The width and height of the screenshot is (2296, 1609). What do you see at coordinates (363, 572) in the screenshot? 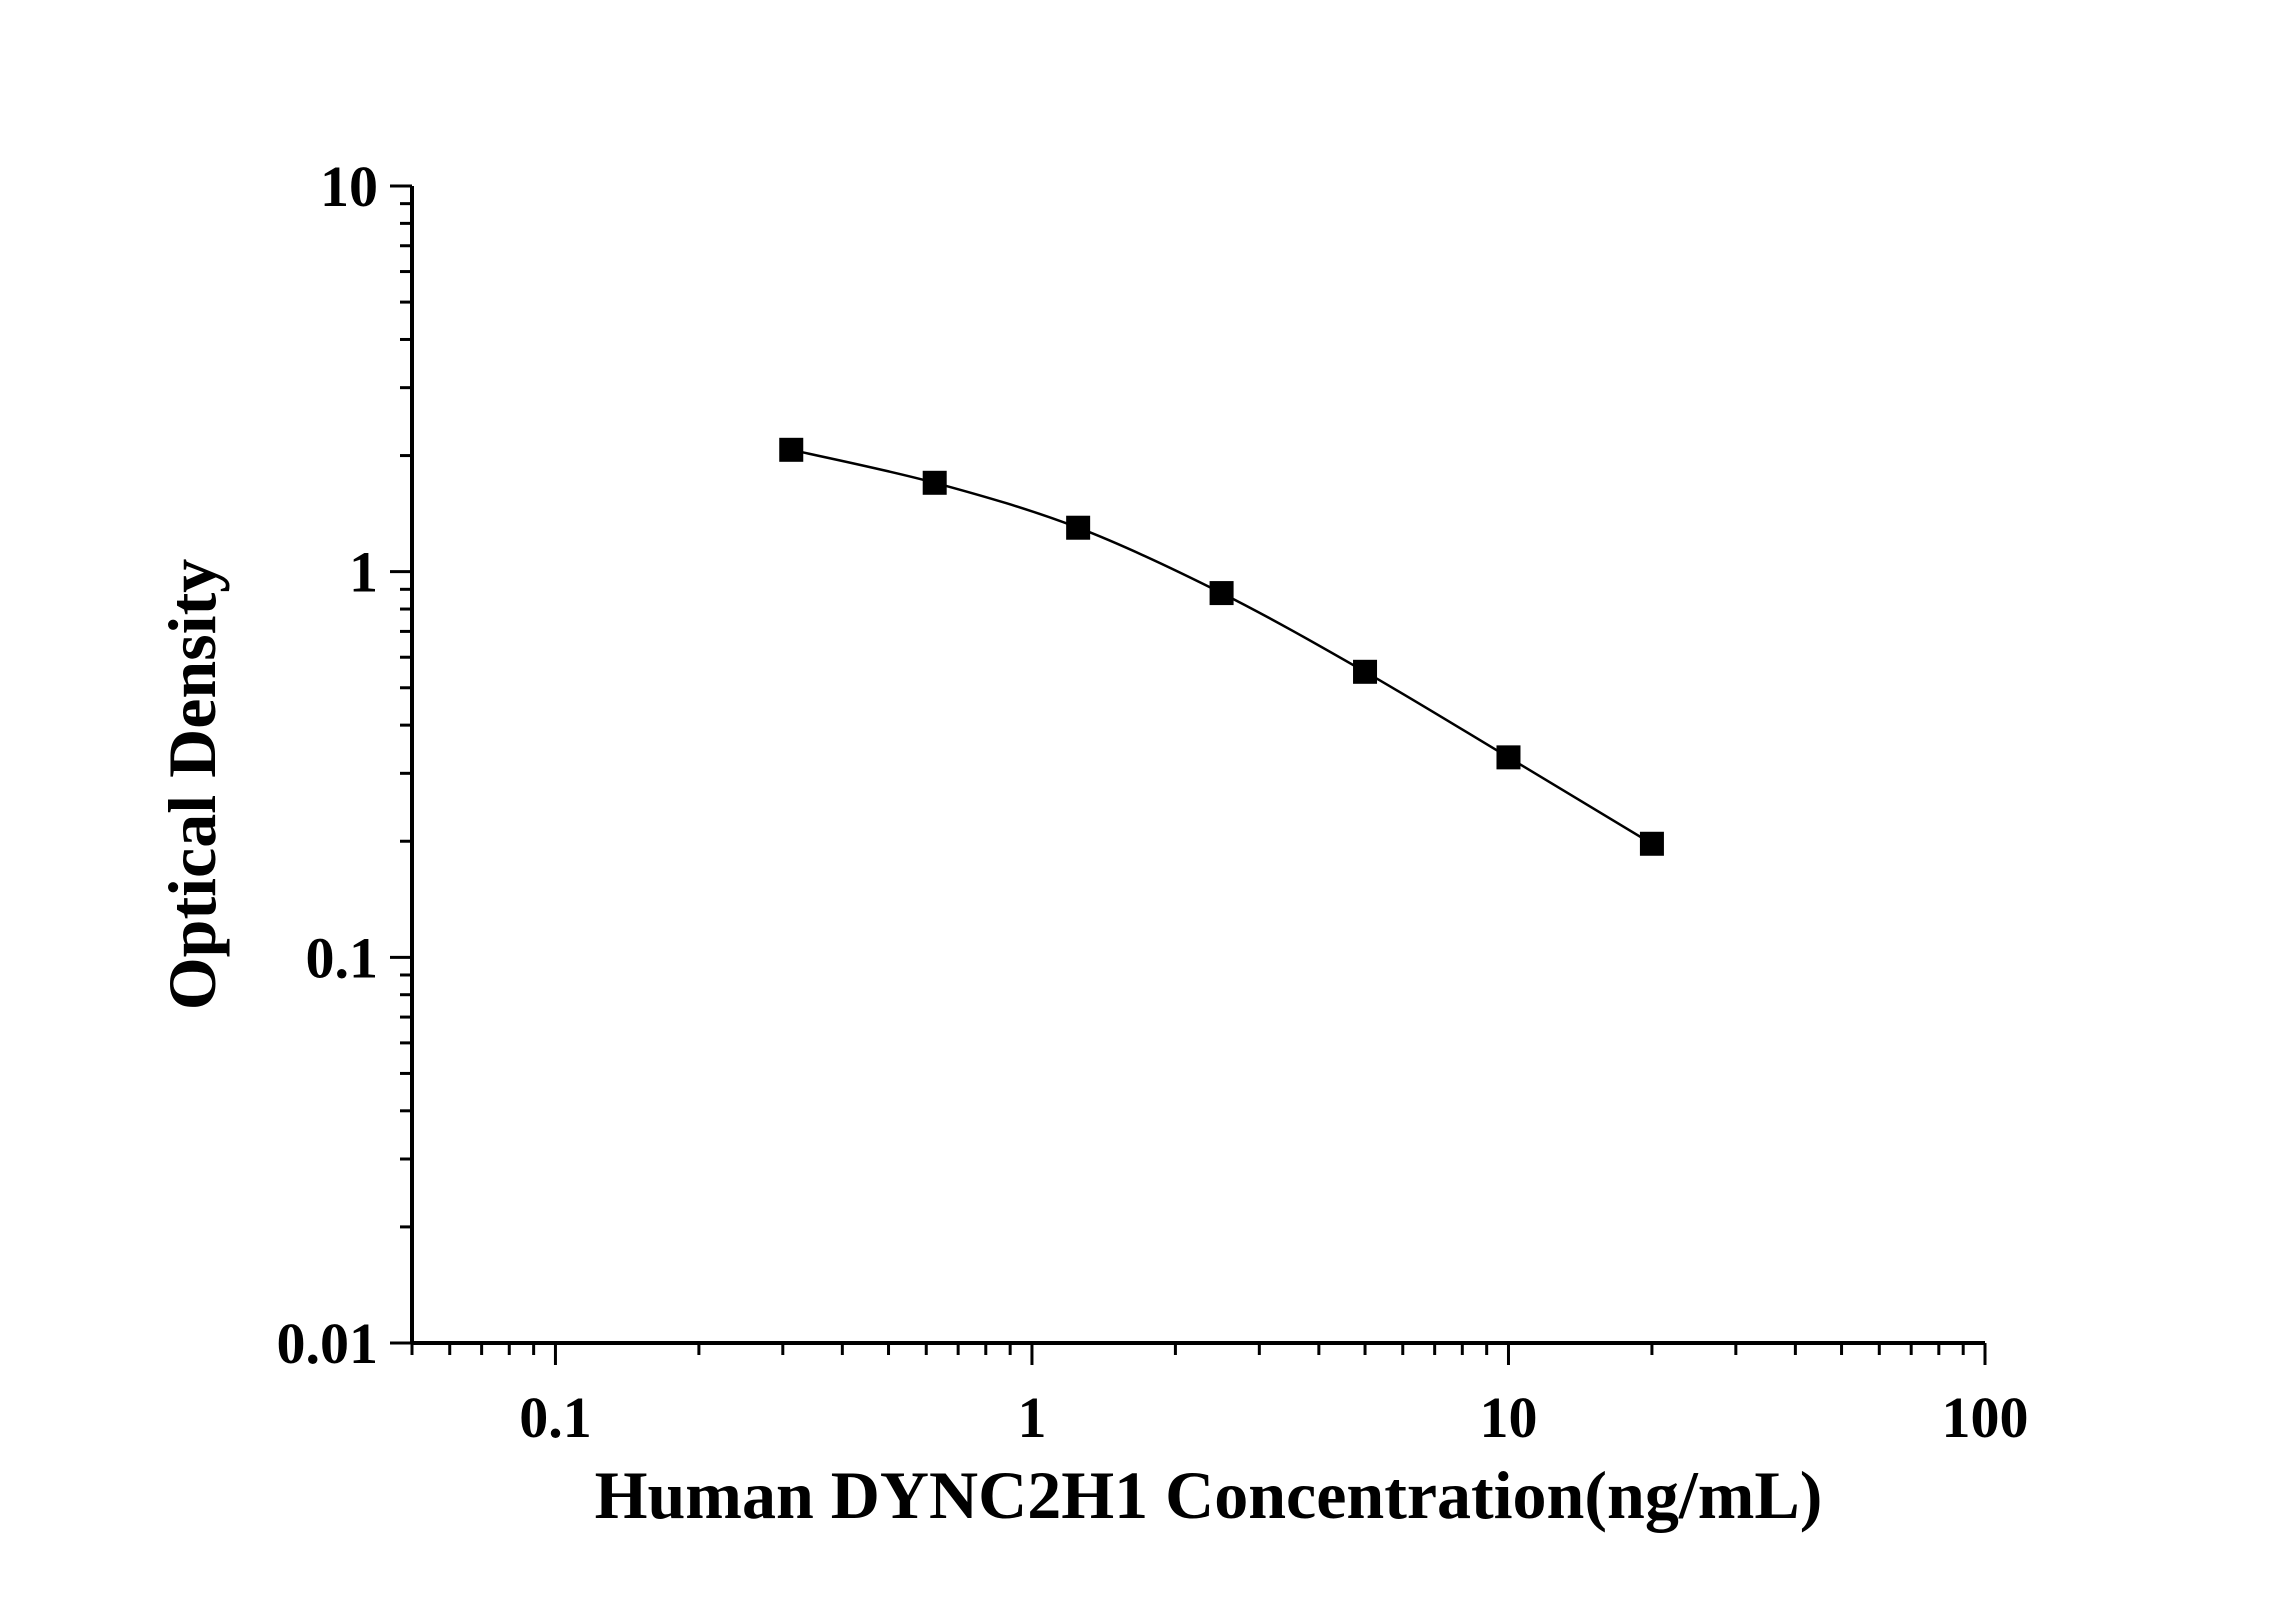
I see `y-tick-label: 1` at bounding box center [363, 572].